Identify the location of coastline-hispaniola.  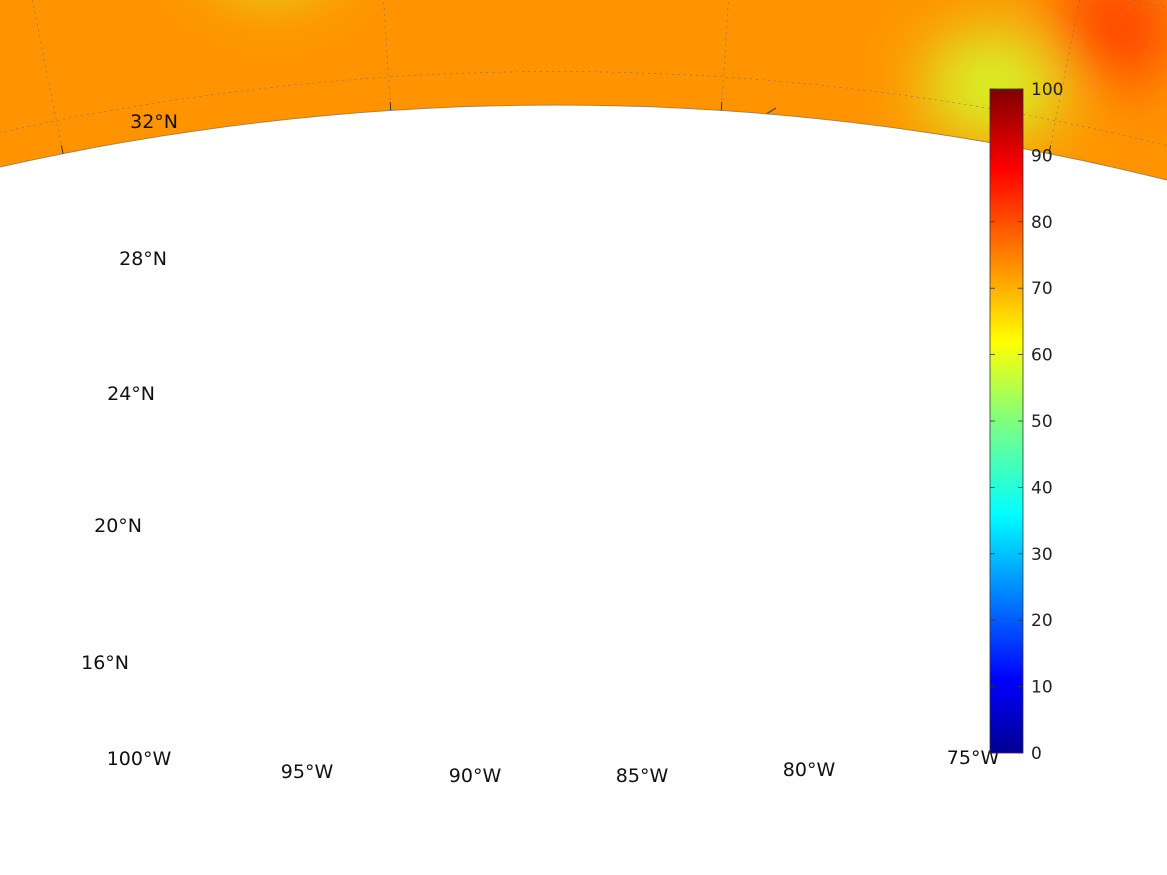
(906, 538).